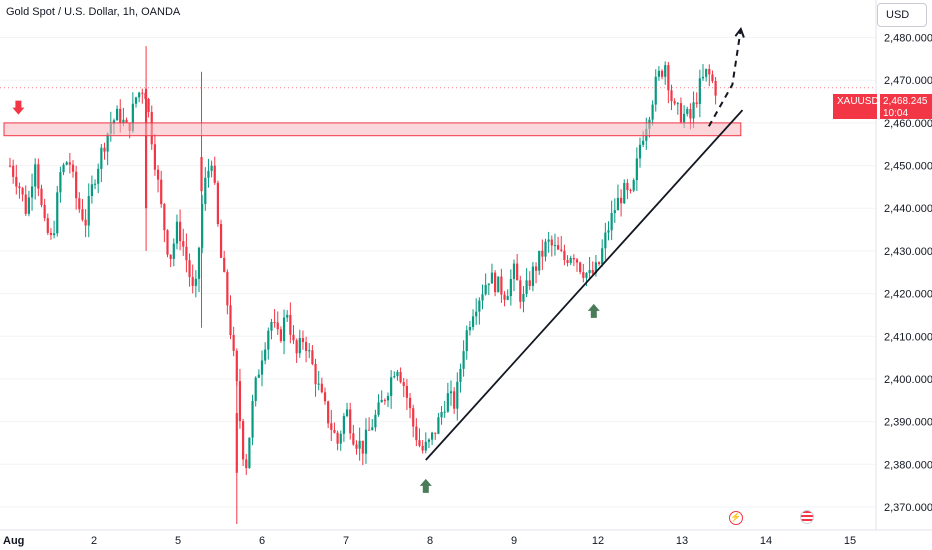  What do you see at coordinates (807, 517) in the screenshot?
I see `us-flag-event-icon` at bounding box center [807, 517].